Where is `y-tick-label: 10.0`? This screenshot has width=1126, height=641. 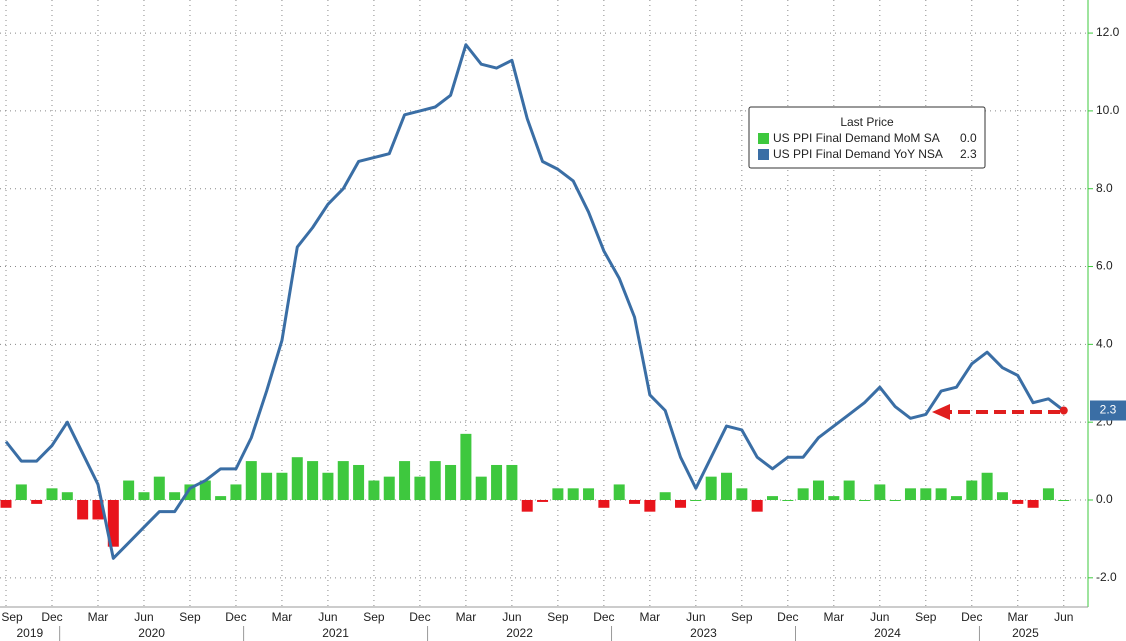 y-tick-label: 10.0 is located at coordinates (1108, 110).